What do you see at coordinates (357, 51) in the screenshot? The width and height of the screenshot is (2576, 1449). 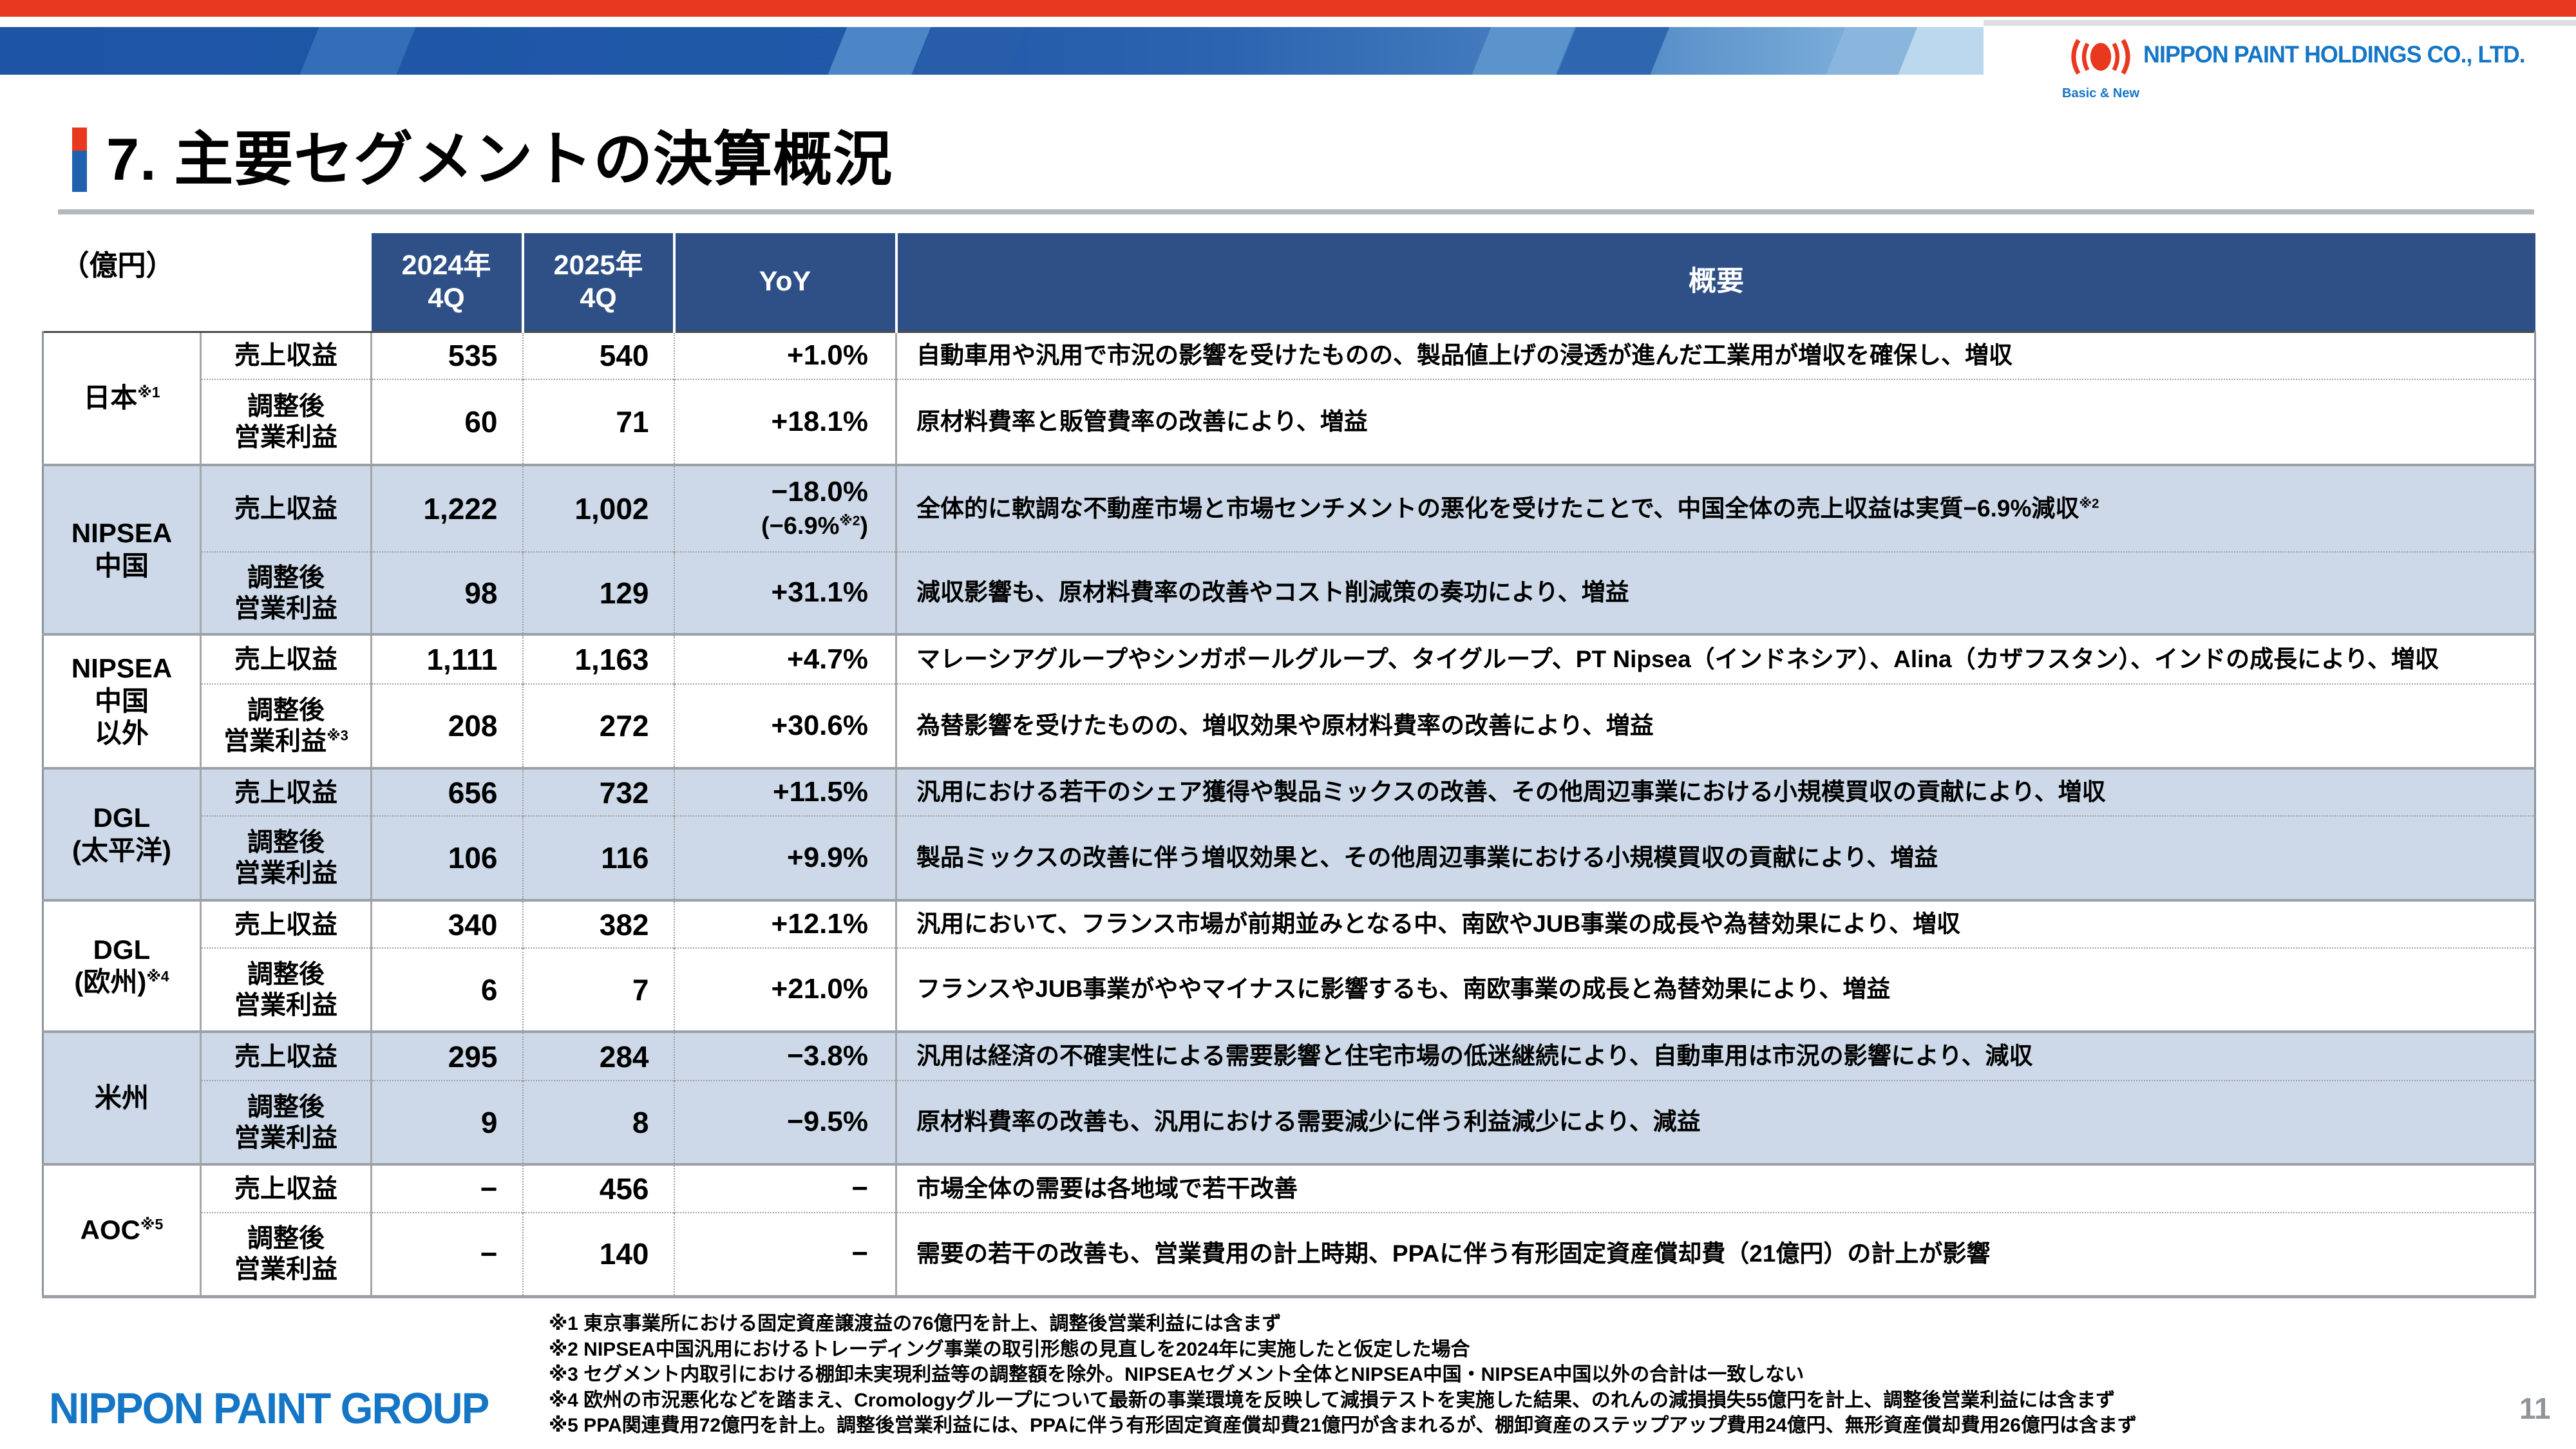 I see `banner-stripe` at bounding box center [357, 51].